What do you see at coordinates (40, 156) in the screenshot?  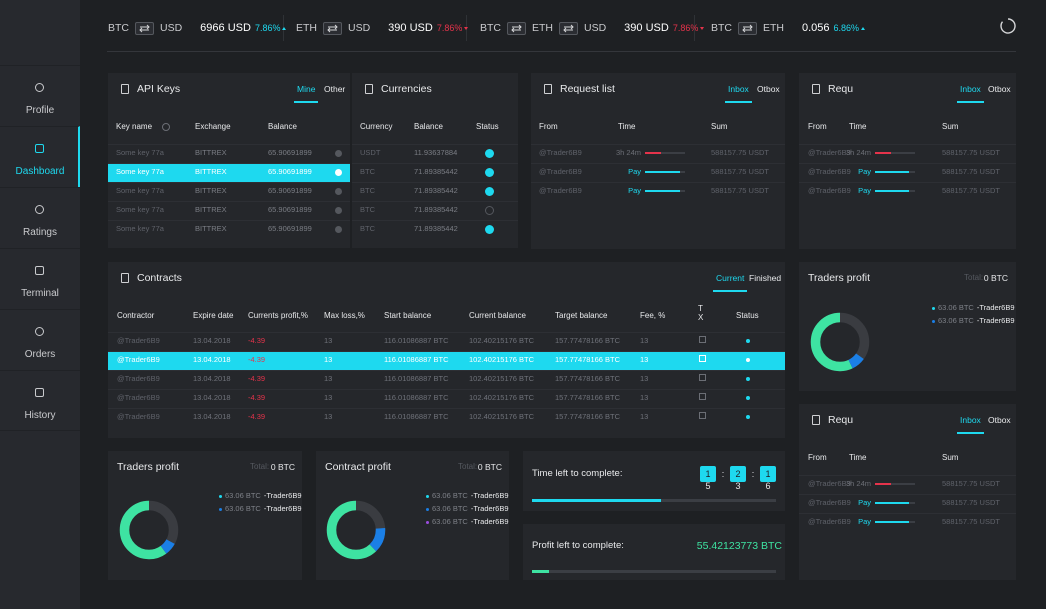 I see `nav-item: Dashboard` at bounding box center [40, 156].